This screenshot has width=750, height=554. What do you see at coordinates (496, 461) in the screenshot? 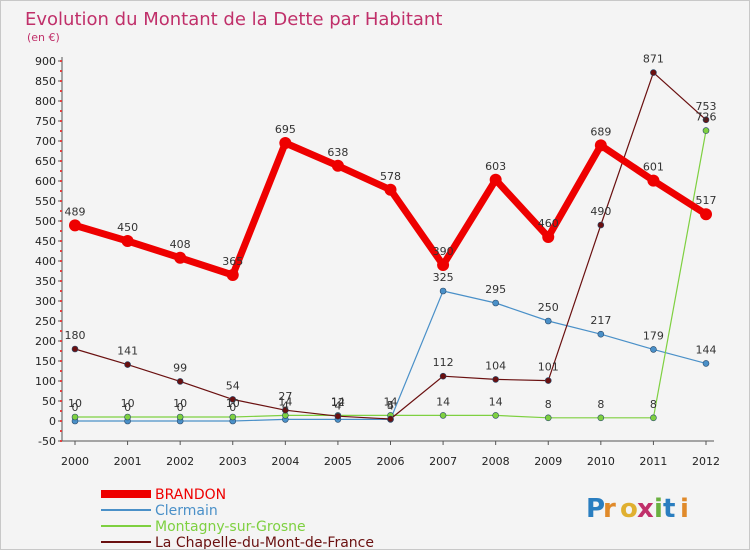
I see `x-tick-label: 2008` at bounding box center [496, 461].